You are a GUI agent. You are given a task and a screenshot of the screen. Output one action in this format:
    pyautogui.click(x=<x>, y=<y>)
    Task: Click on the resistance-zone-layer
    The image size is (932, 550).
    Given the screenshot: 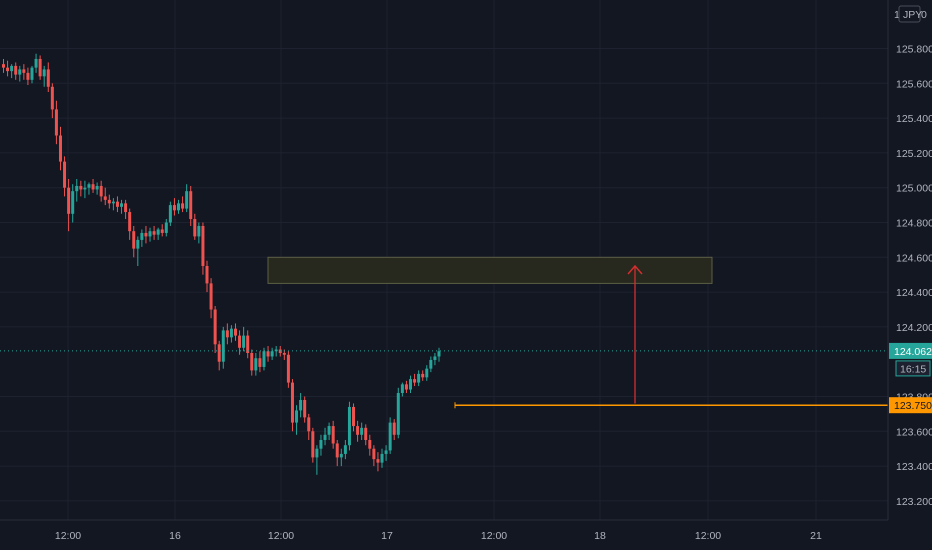 What is the action you would take?
    pyautogui.click(x=490, y=270)
    